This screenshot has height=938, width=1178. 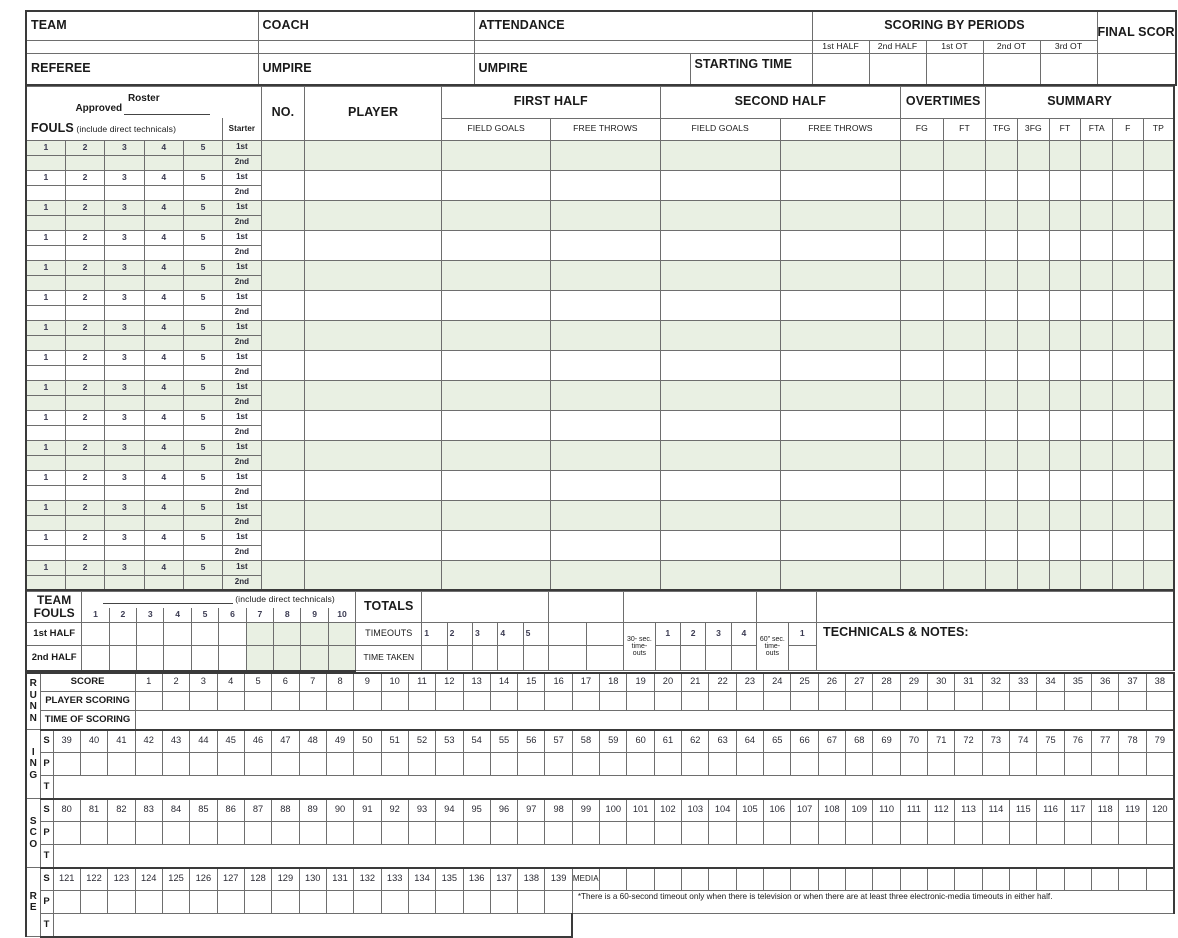 What do you see at coordinates (1033, 575) in the screenshot?
I see `summary-3fg-cell` at bounding box center [1033, 575].